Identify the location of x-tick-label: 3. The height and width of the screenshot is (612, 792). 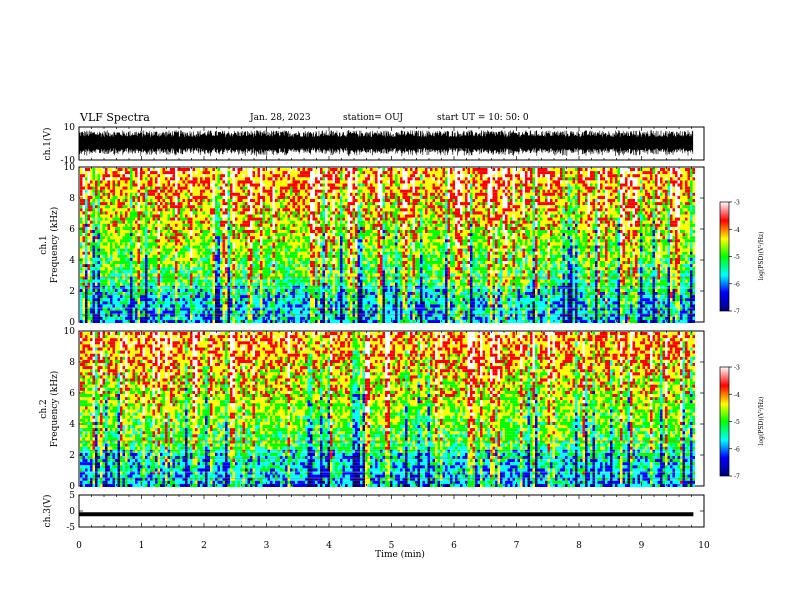
(267, 546).